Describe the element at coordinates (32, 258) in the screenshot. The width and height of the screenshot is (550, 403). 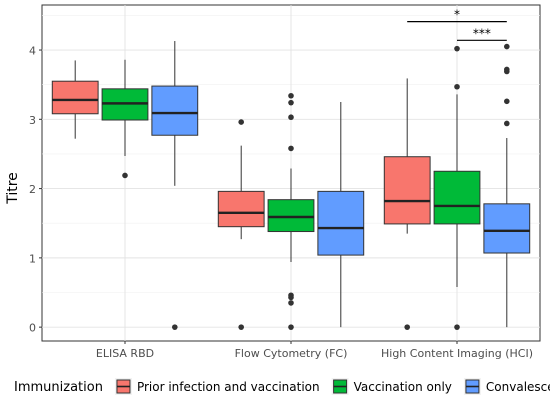
I see `y-tick-label: 1` at that location.